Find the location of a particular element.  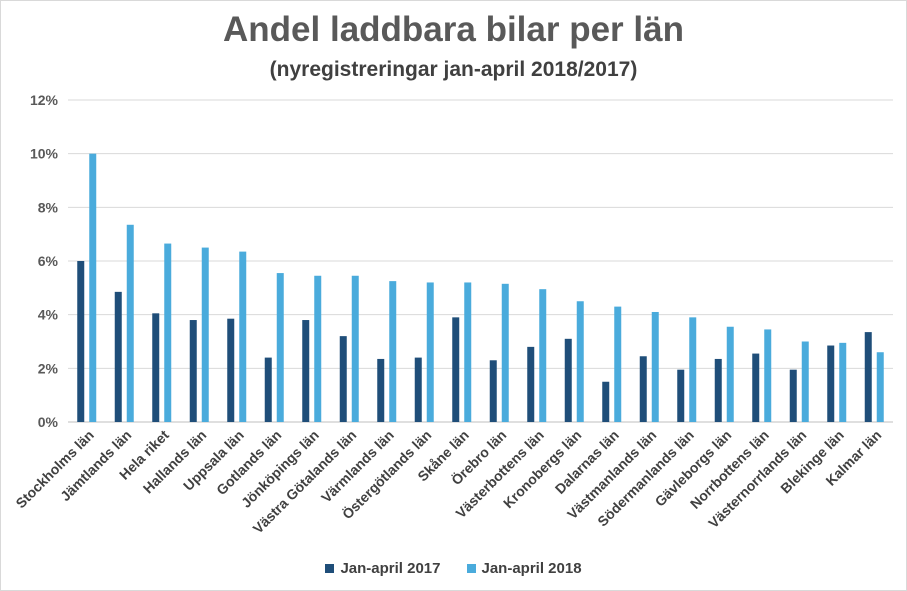

y-tick-label: 4% is located at coordinates (48, 315).